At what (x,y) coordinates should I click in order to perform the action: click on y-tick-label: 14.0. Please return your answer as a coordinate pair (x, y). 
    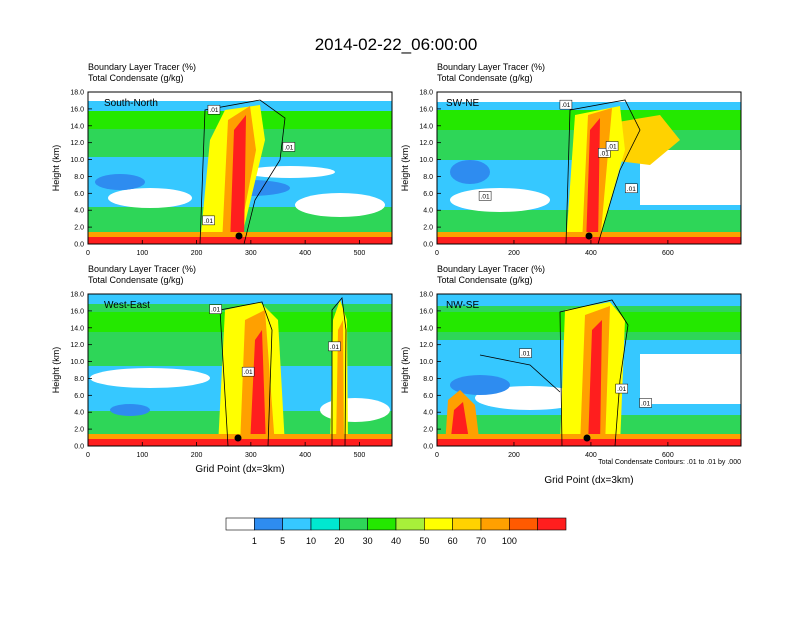
    Looking at the image, I should click on (77, 126).